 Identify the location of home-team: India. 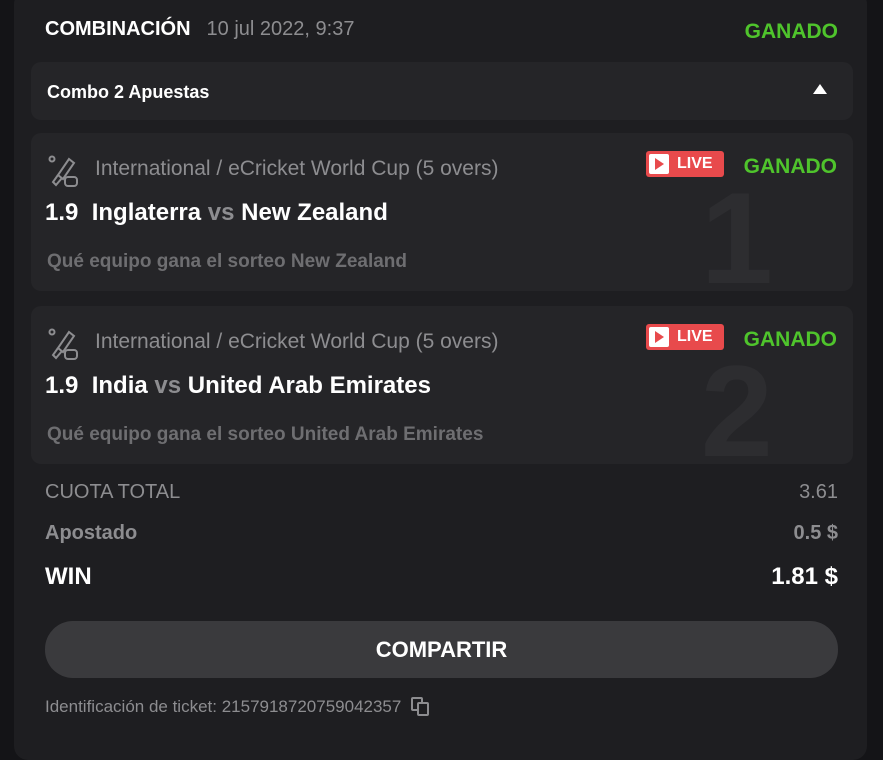
(119, 385).